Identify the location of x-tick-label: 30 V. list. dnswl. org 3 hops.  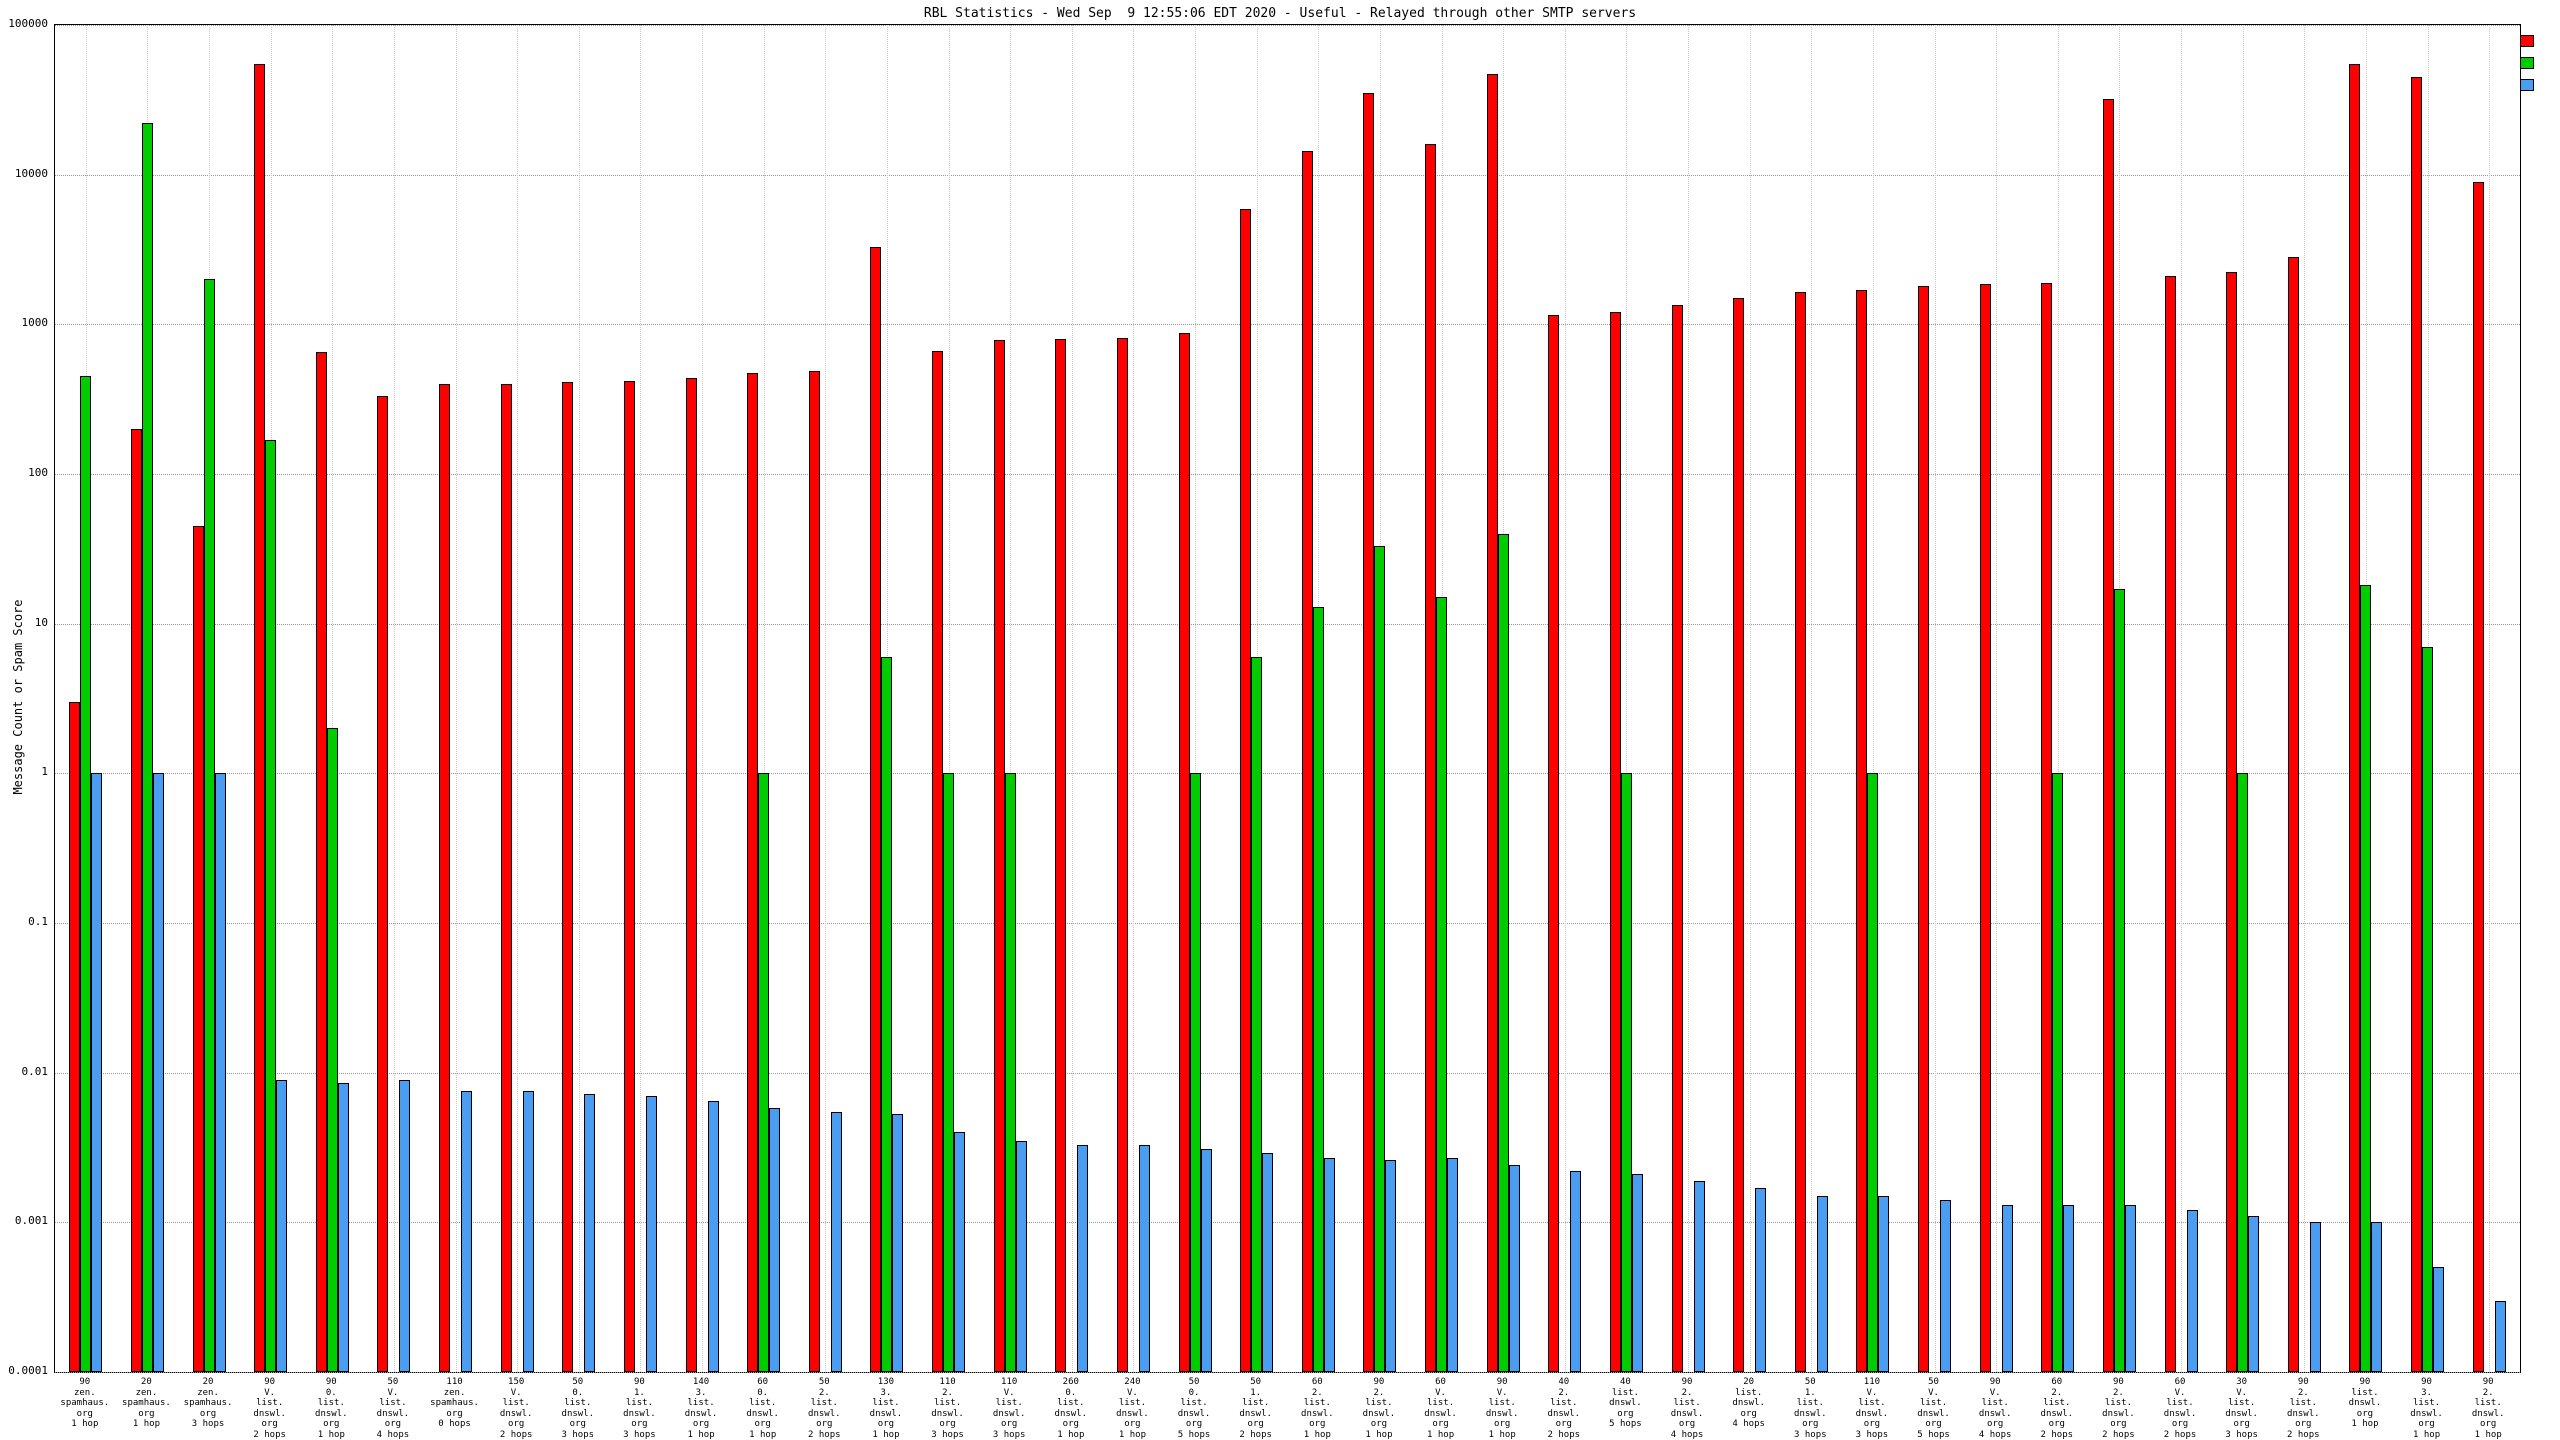
(2241, 1408).